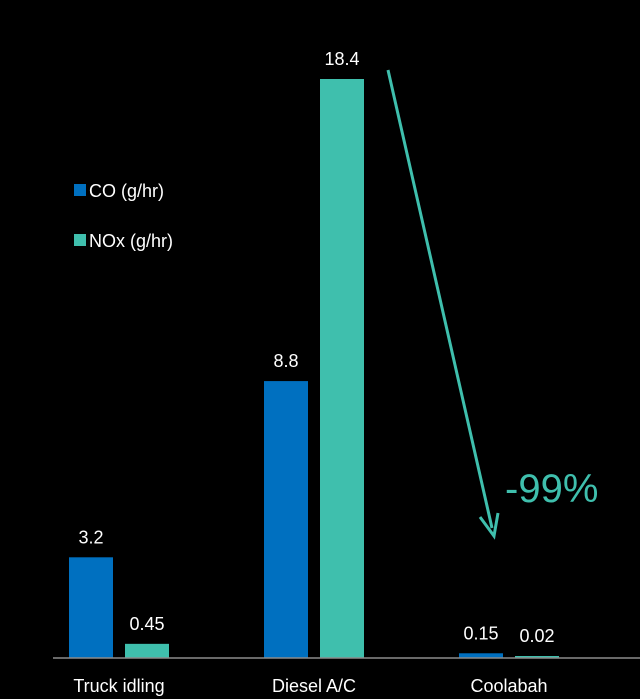  I want to click on category-label-coolabah: Coolabah, so click(508, 686).